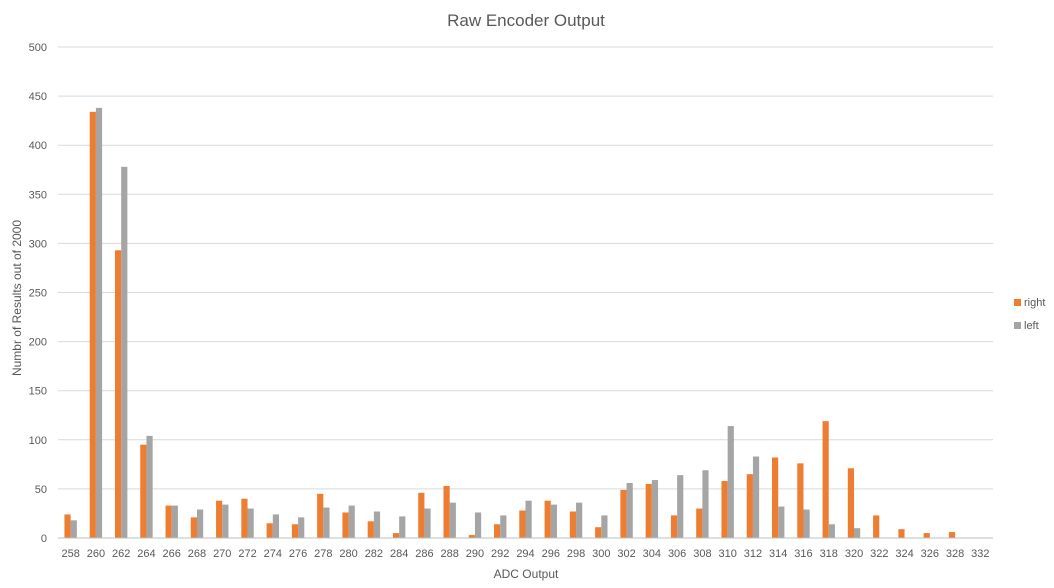 This screenshot has height=588, width=1054. What do you see at coordinates (197, 554) in the screenshot?
I see `x-tick-label: 268` at bounding box center [197, 554].